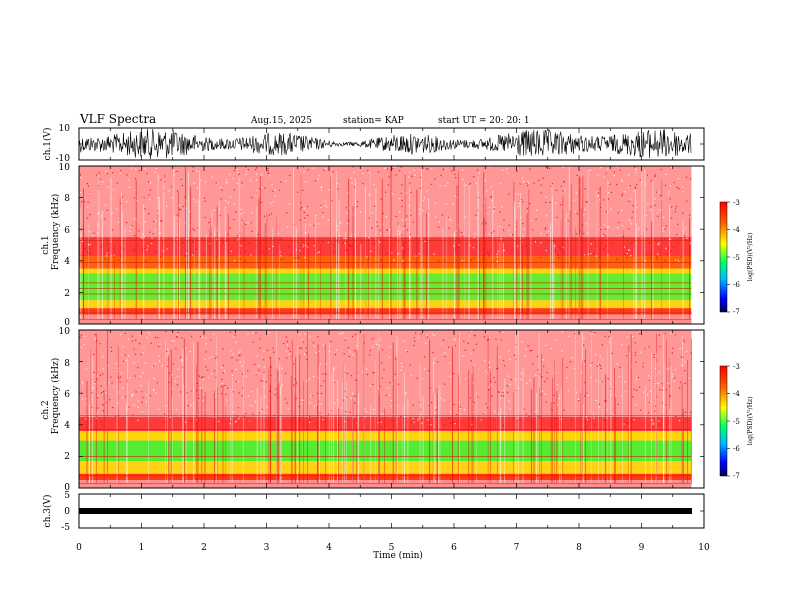  Describe the element at coordinates (373, 121) in the screenshot. I see `station-label: station= KAP` at that location.